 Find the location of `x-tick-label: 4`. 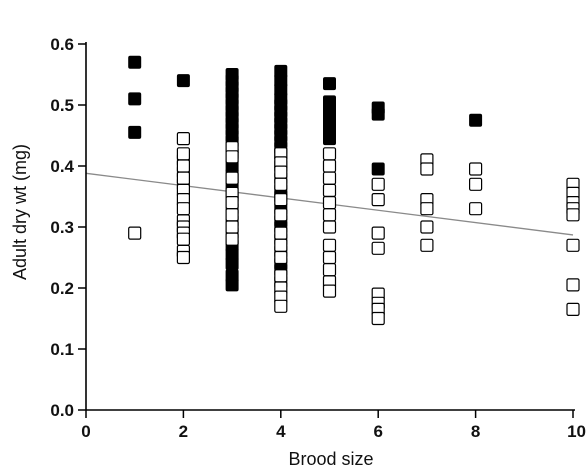

x-tick-label: 4 is located at coordinates (281, 431).